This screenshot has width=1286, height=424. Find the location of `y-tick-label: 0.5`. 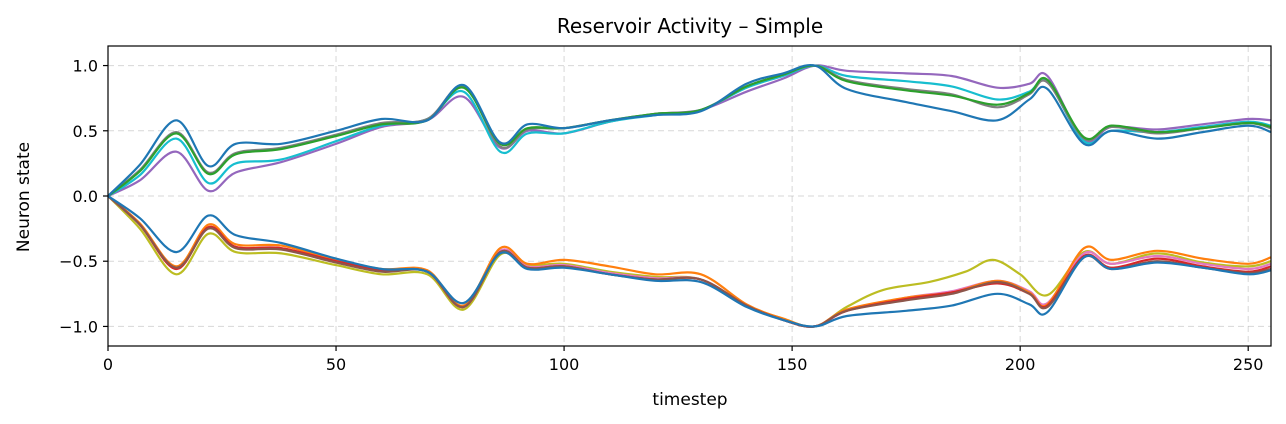

y-tick-label: 0.5 is located at coordinates (85, 131).